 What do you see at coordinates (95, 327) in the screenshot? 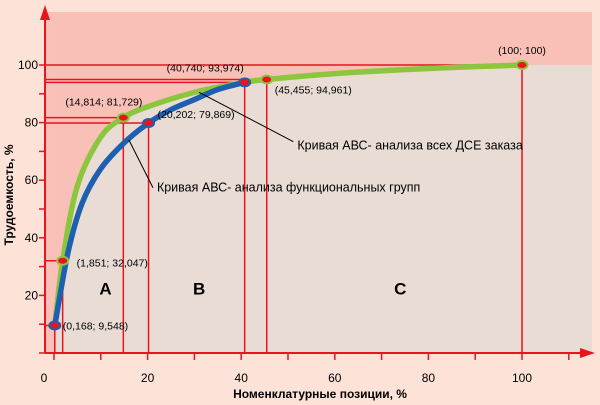
I see `point-label: (0,168; 9,548)` at bounding box center [95, 327].